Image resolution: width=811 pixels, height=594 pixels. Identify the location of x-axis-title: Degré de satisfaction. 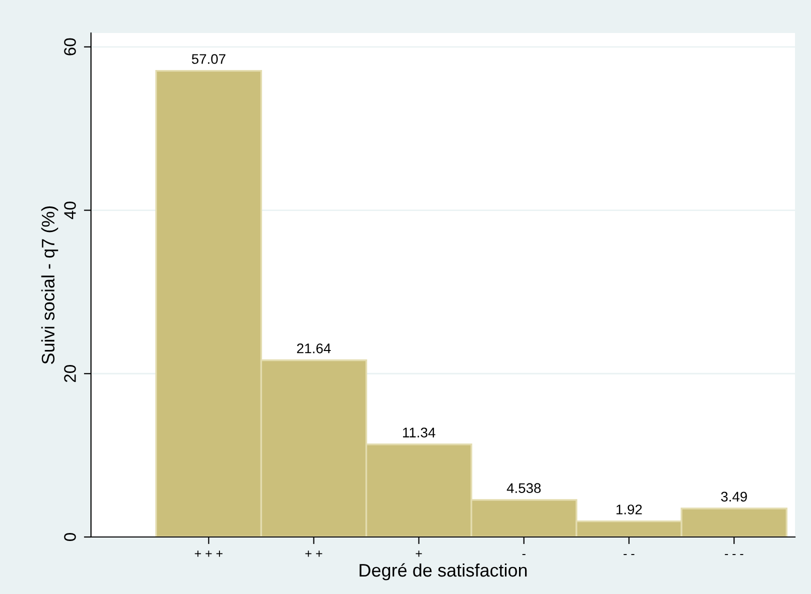
(443, 571).